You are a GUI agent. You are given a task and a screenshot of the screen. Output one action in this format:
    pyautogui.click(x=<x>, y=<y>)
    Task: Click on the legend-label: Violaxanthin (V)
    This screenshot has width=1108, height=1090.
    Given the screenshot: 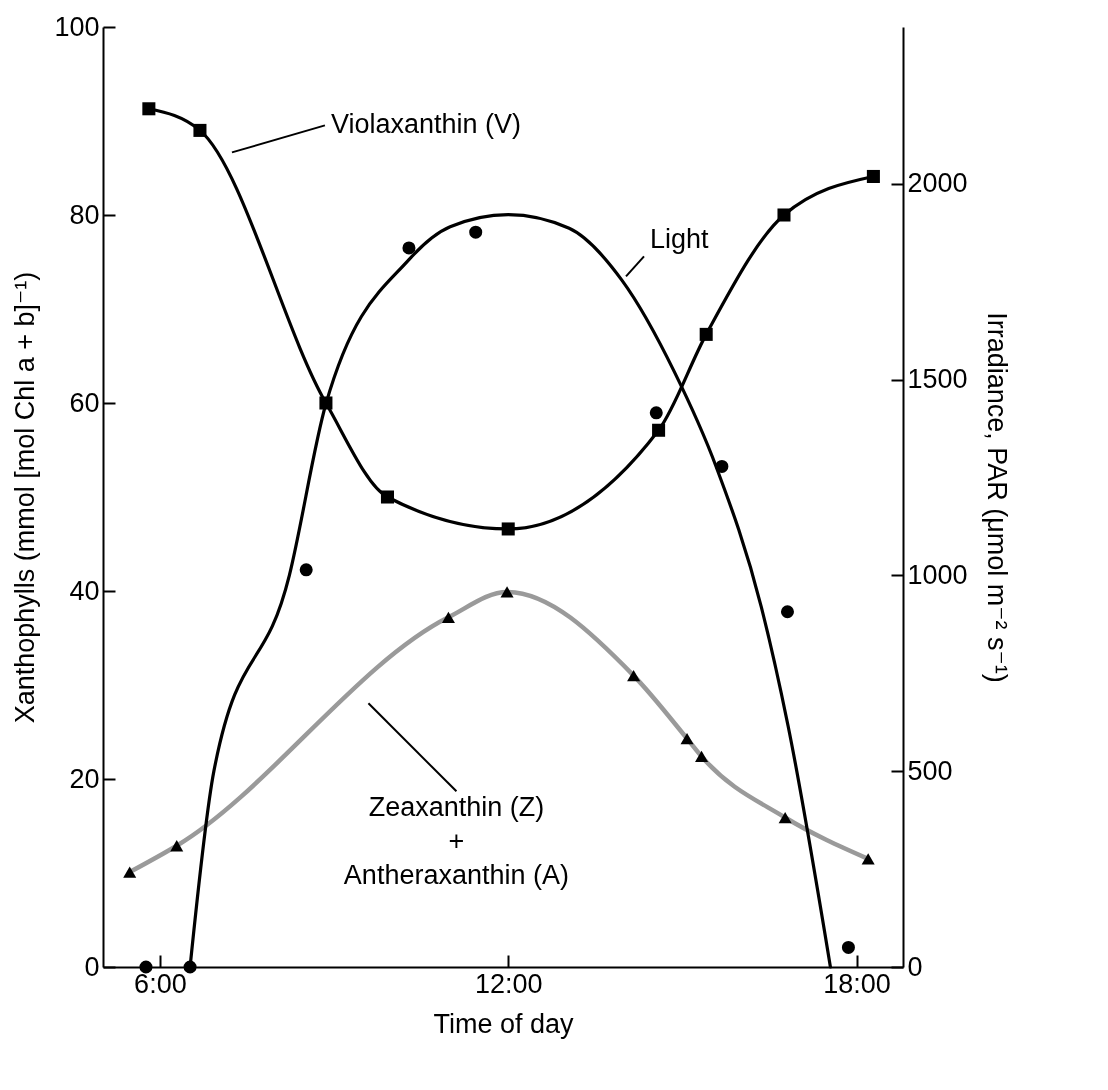 What is the action you would take?
    pyautogui.click(x=426, y=124)
    